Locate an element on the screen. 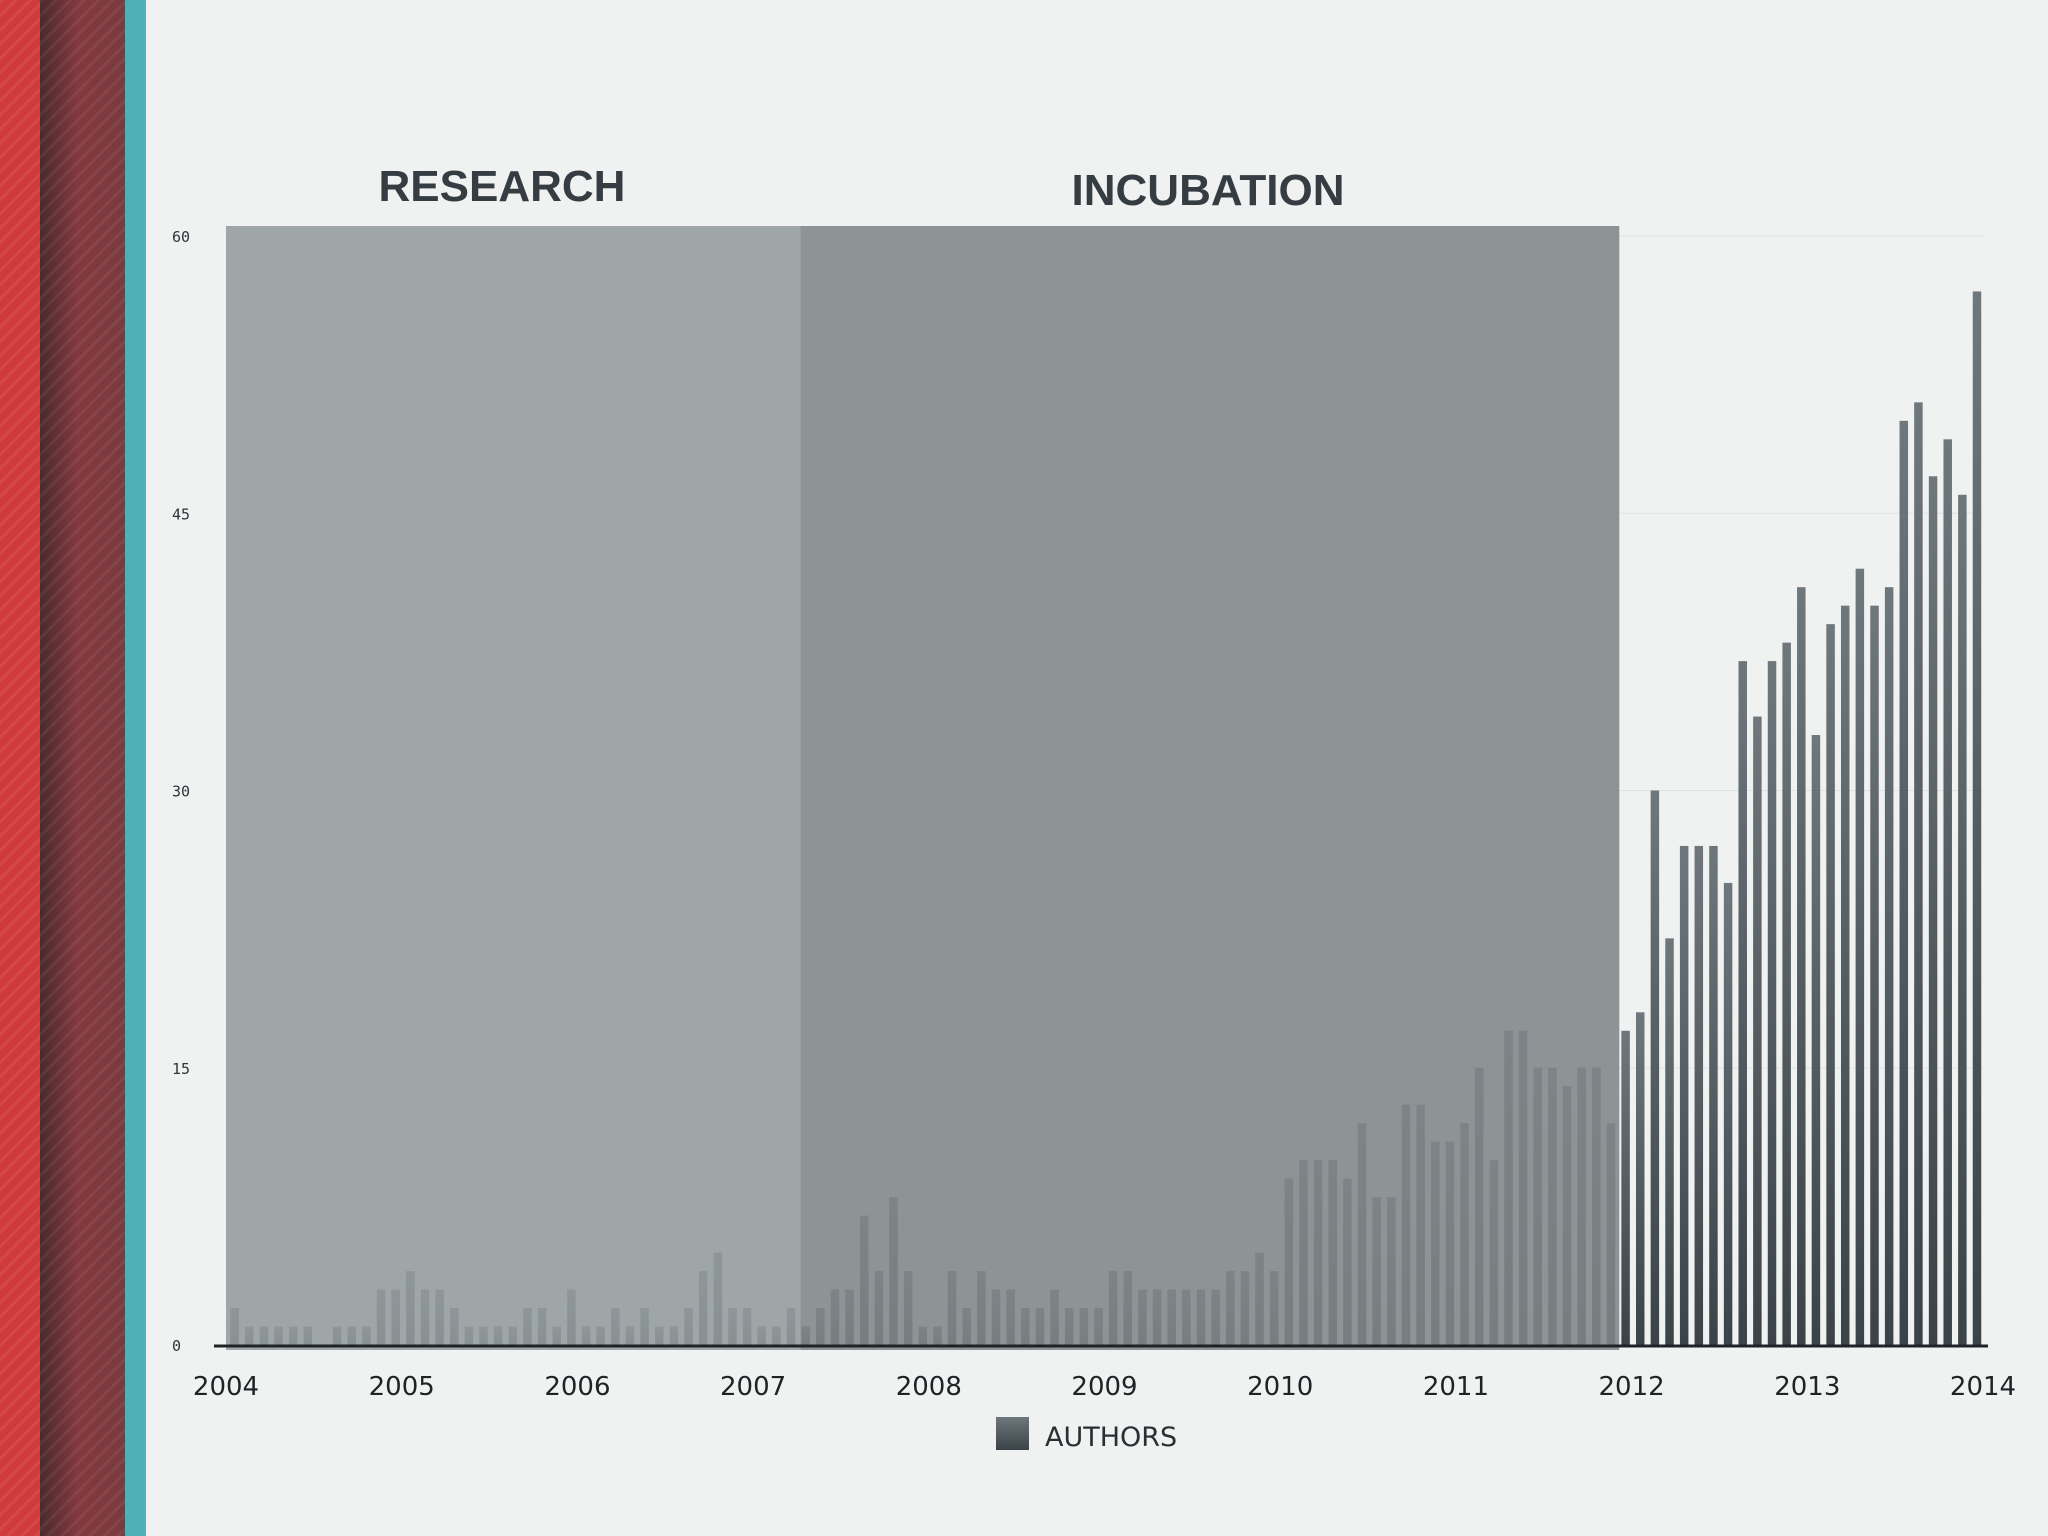  teal-stripe-decoration is located at coordinates (135, 768).